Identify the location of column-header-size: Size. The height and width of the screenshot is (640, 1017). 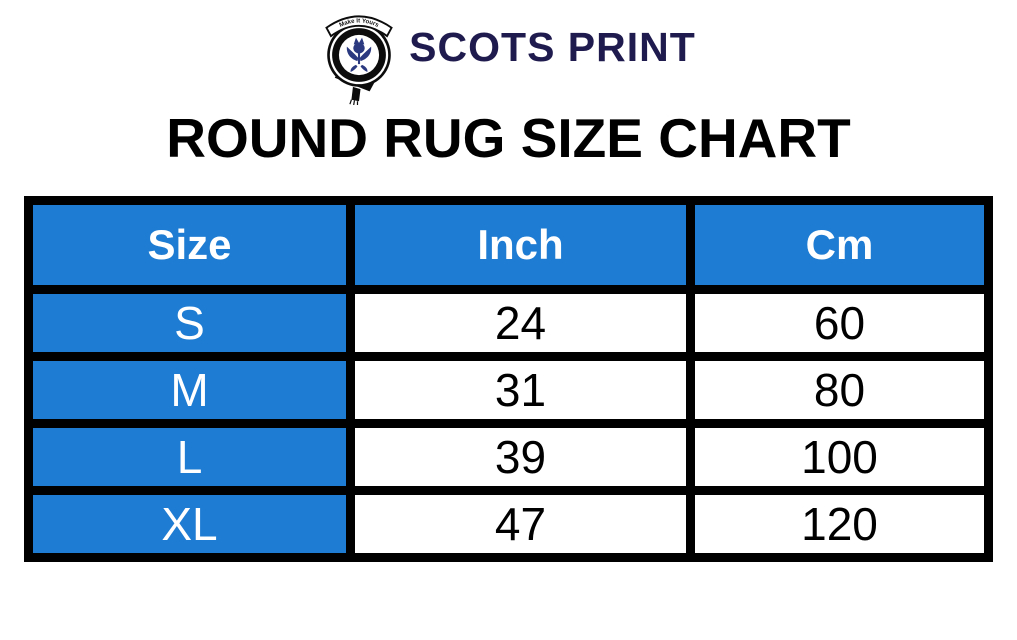
(189, 244).